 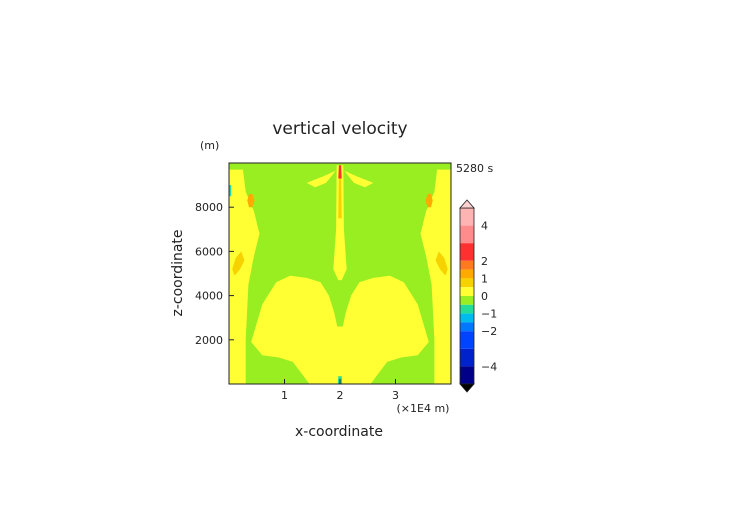 I want to click on y-unit-label: (m), so click(x=209, y=145).